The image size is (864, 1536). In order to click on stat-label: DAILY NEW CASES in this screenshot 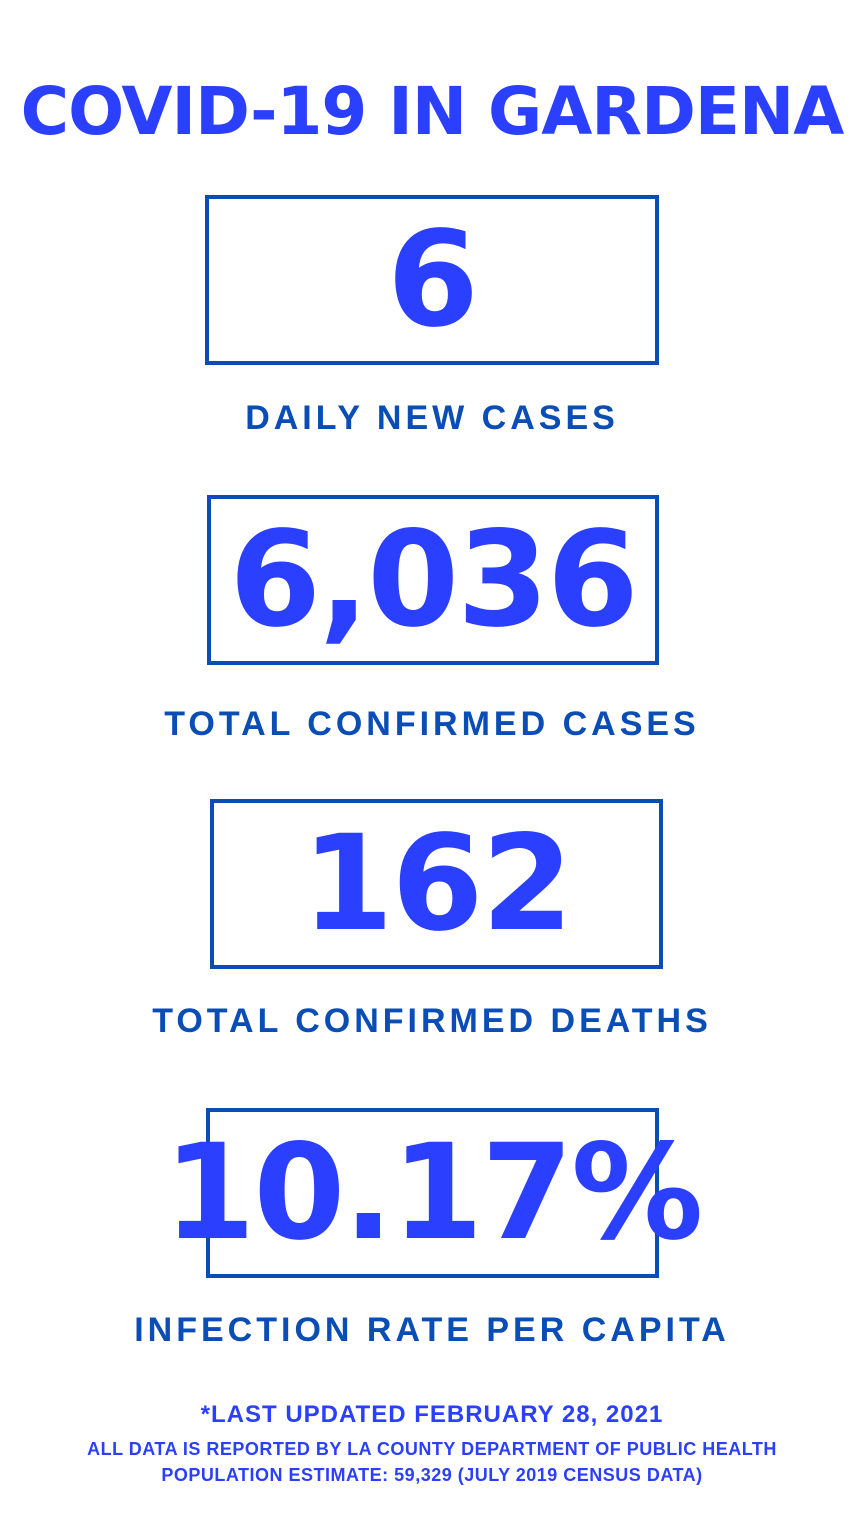, I will do `click(432, 418)`.